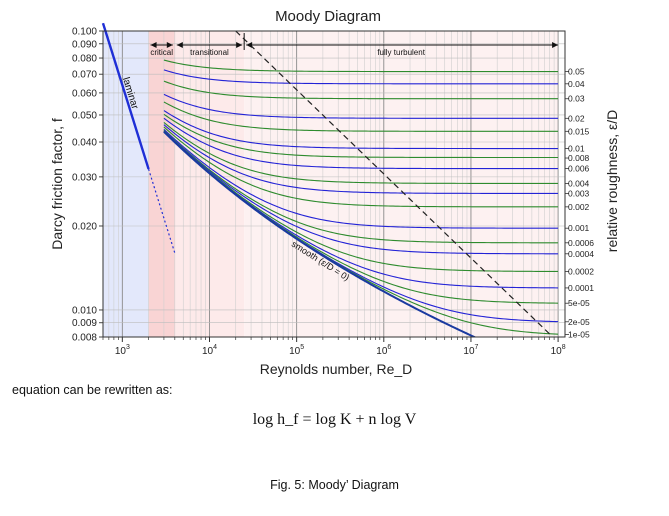 Image resolution: width=669 pixels, height=516 pixels. What do you see at coordinates (579, 207) in the screenshot?
I see `roughness-label: 0.002` at bounding box center [579, 207].